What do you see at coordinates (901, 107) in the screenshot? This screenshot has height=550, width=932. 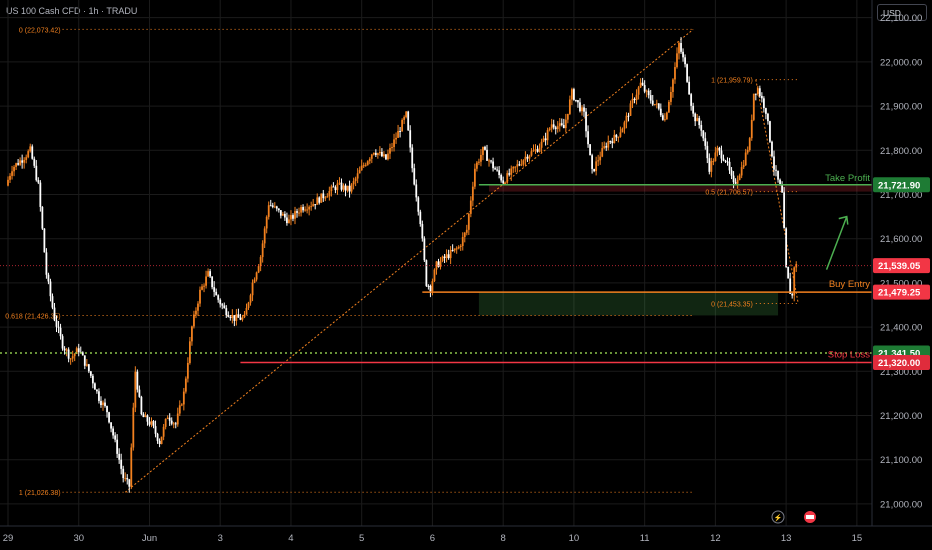 I see `y-tick-label: 21,900.00` at bounding box center [901, 107].